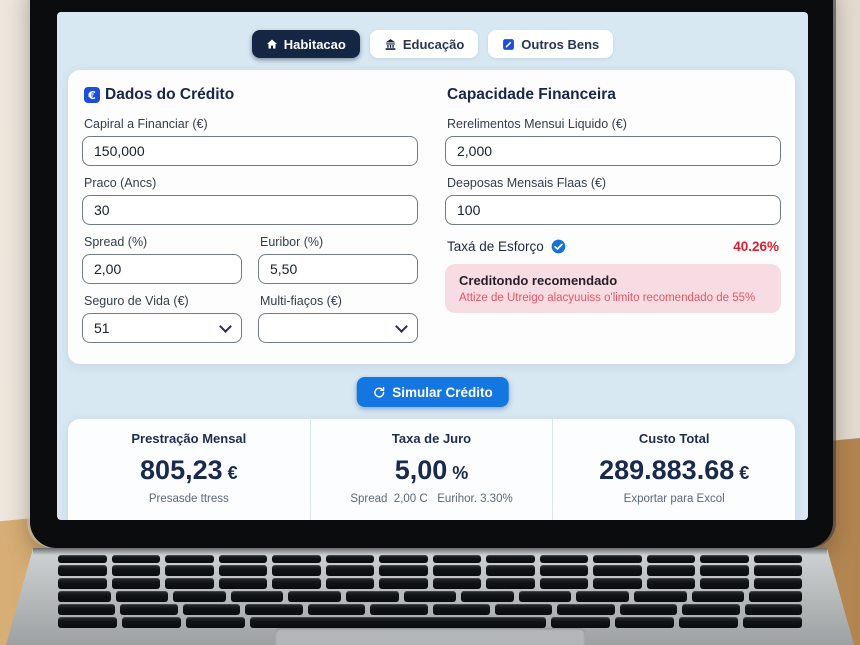 The image size is (860, 645). Describe the element at coordinates (430, 592) in the screenshot. I see `keyboard` at that location.